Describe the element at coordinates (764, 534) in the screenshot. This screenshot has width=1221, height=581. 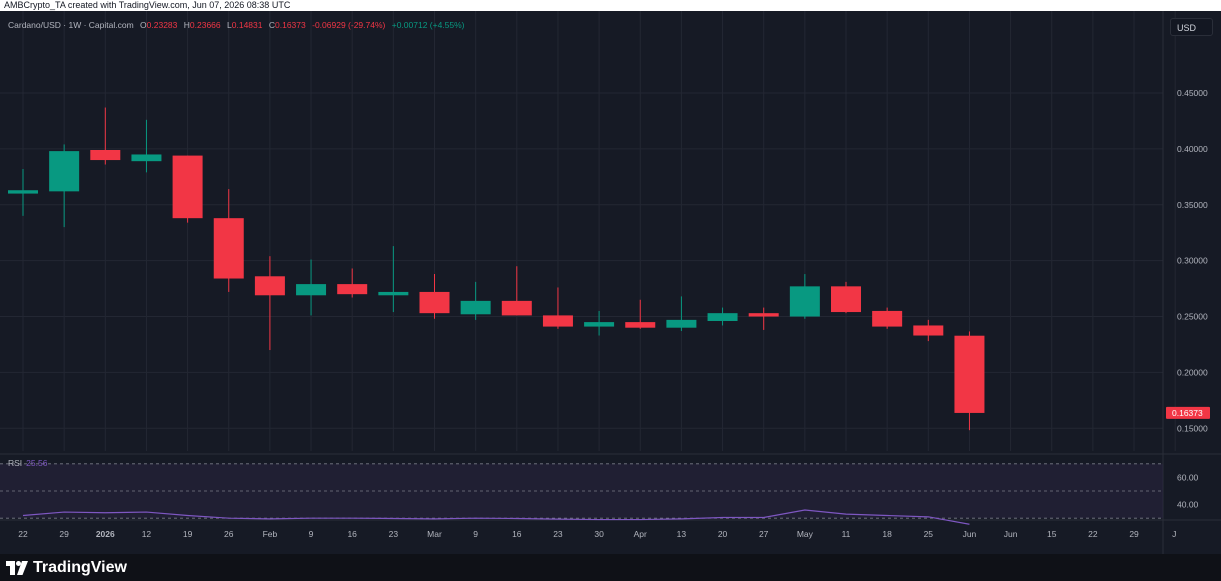
I see `time-tick-label: 27` at that location.